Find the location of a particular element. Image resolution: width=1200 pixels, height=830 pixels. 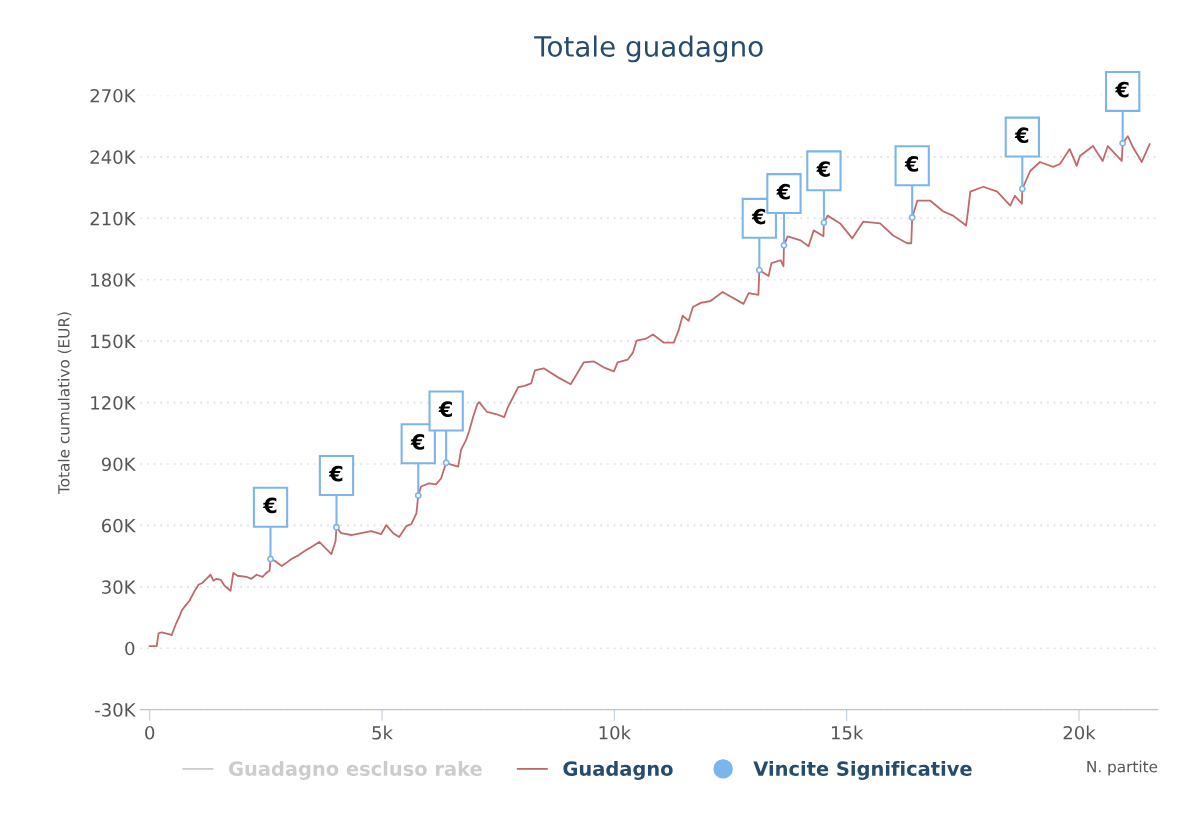

y-tick-label: 90K is located at coordinates (118, 464).